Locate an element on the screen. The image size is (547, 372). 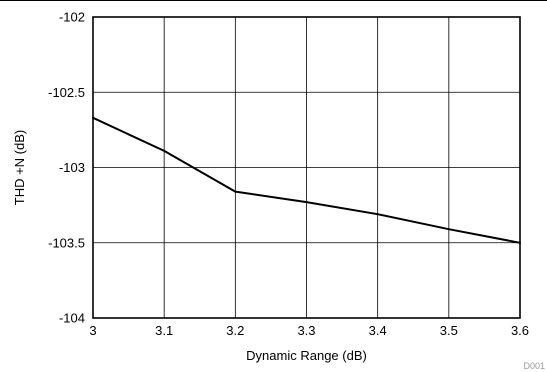
y-tick-label-4: -104 is located at coordinates (72, 318).